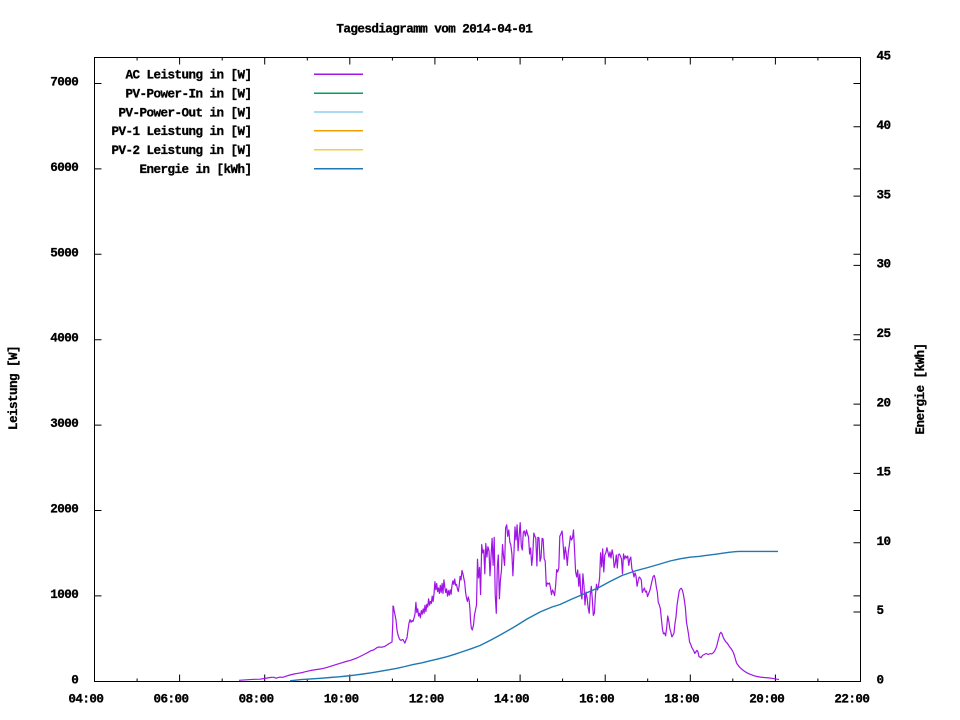 Image resolution: width=960 pixels, height=720 pixels. What do you see at coordinates (884, 265) in the screenshot?
I see `svg-text: 30` at bounding box center [884, 265].